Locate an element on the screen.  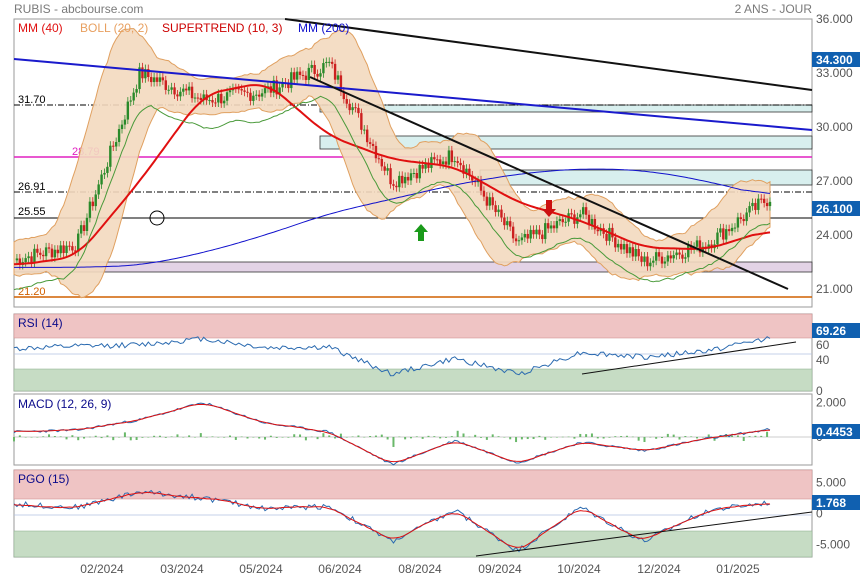
legend-boll: BOLL (20, 2) is located at coordinates (114, 28).